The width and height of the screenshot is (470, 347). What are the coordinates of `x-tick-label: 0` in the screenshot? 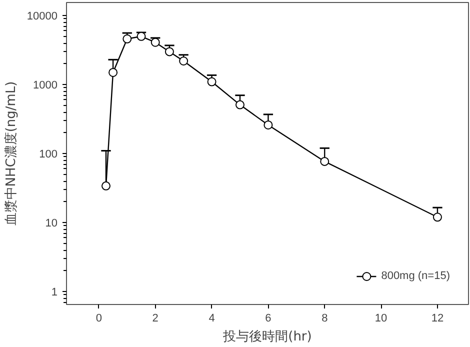 It's located at (99, 318).